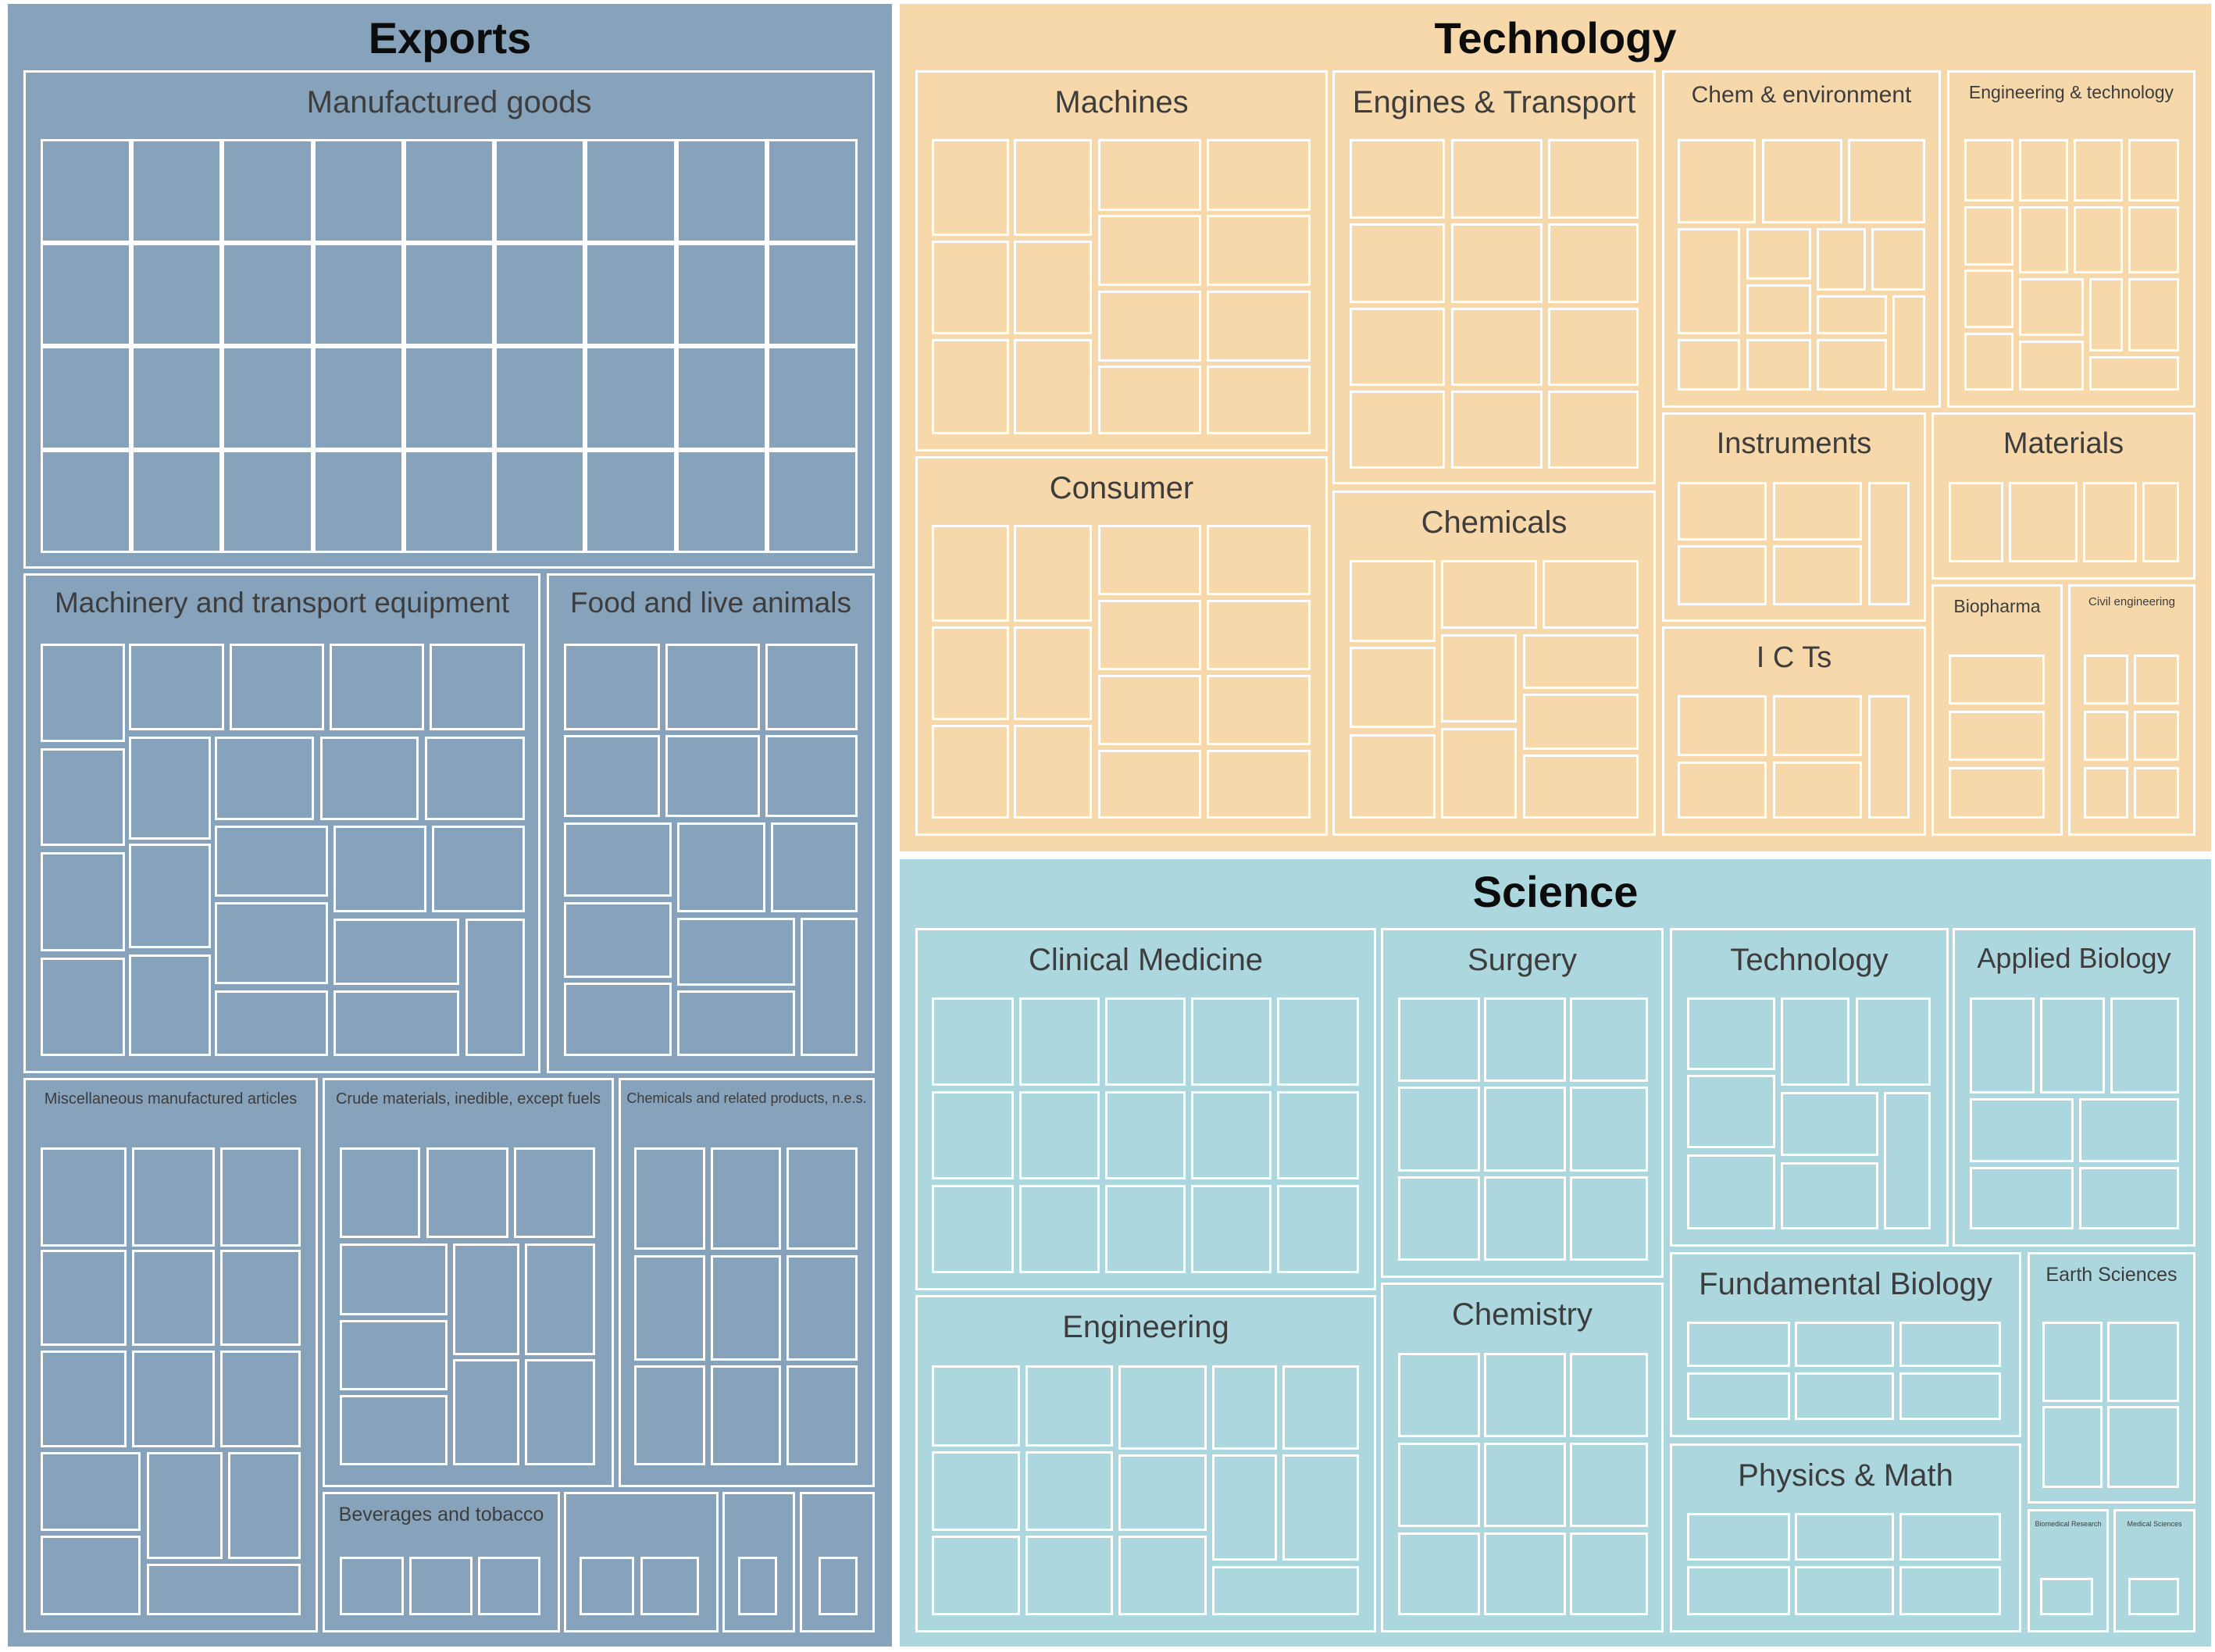  Describe the element at coordinates (2074, 1087) in the screenshot. I see `group-applied-biology: Applied Biology` at that location.